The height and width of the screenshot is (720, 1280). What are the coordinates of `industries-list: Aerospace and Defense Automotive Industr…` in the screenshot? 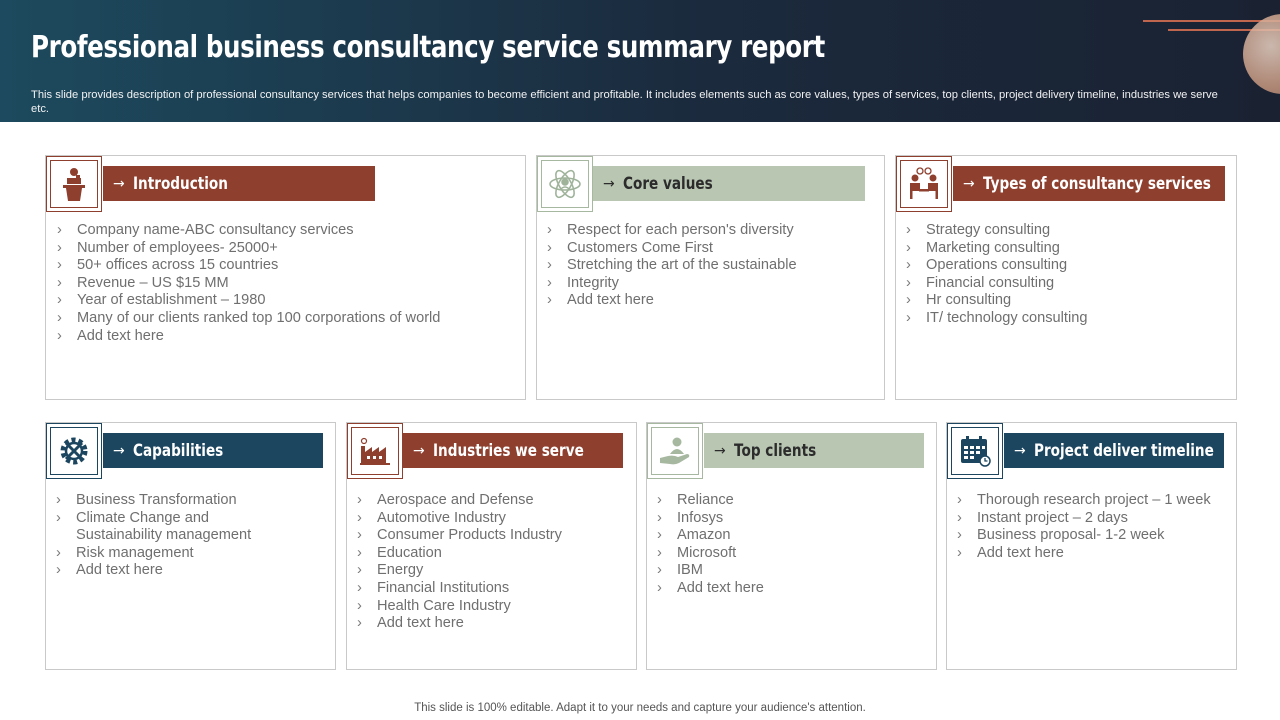 It's located at (494, 562).